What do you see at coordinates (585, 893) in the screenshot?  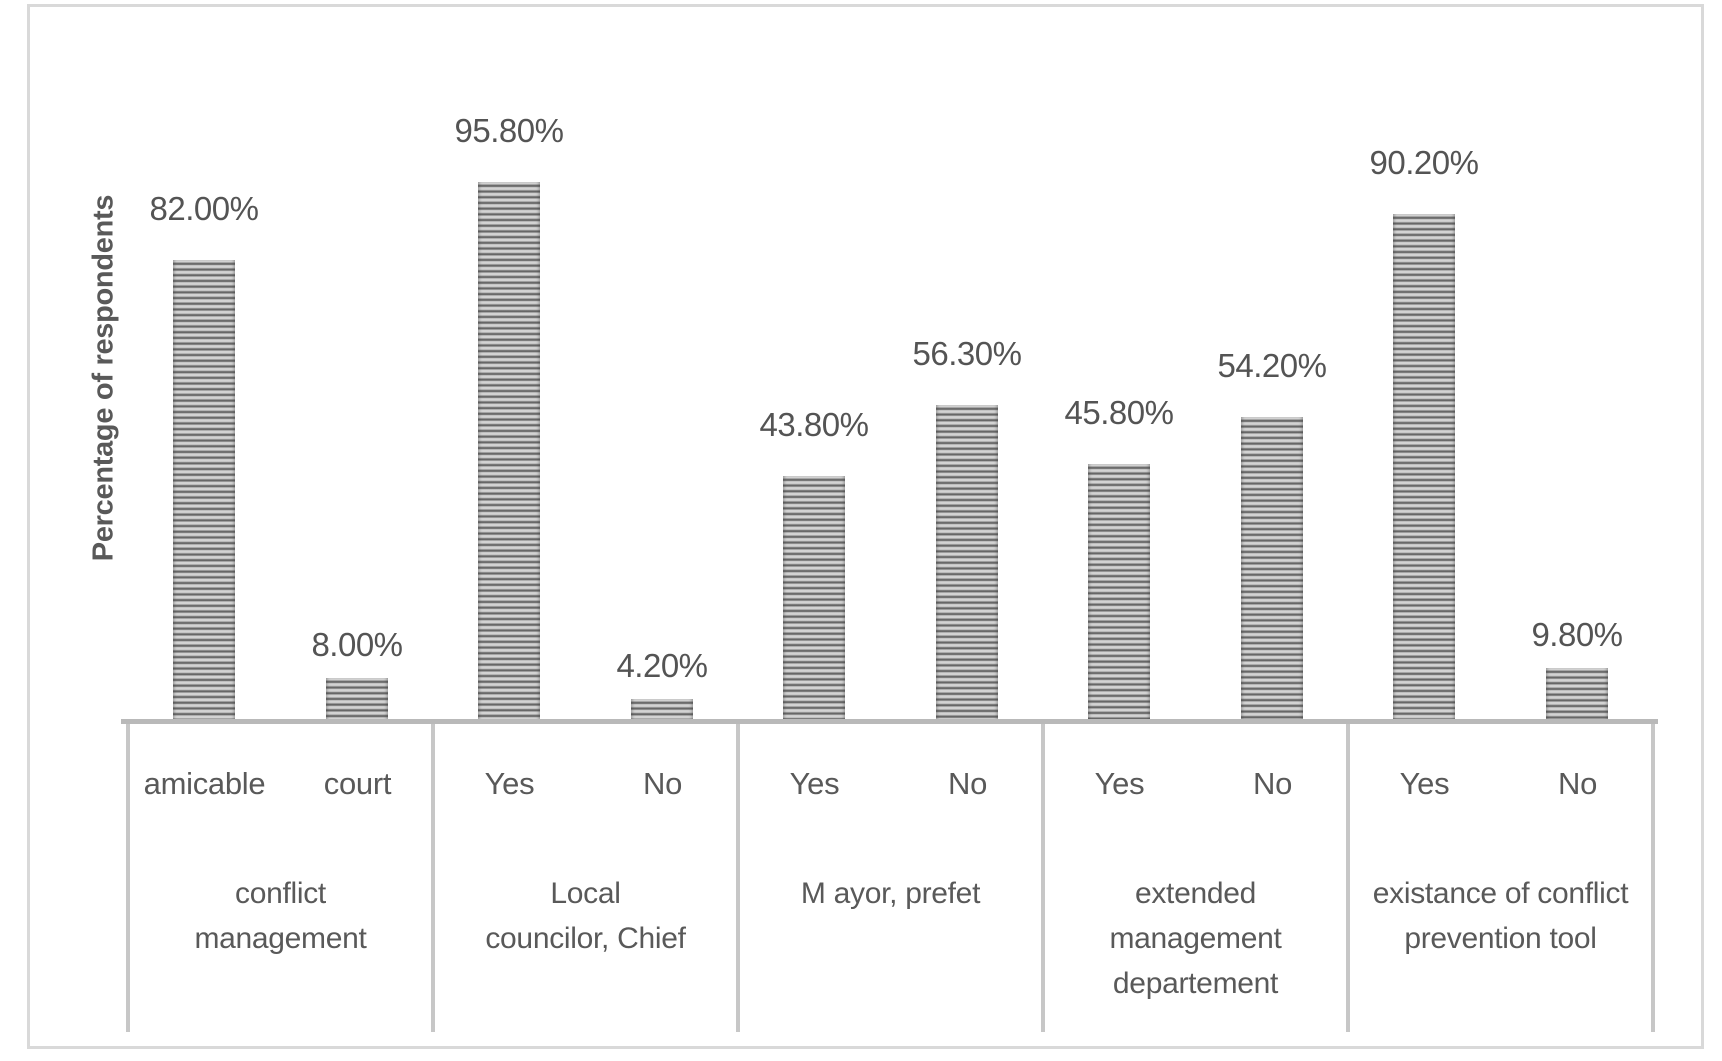 I see `group-label-line: Local` at bounding box center [585, 893].